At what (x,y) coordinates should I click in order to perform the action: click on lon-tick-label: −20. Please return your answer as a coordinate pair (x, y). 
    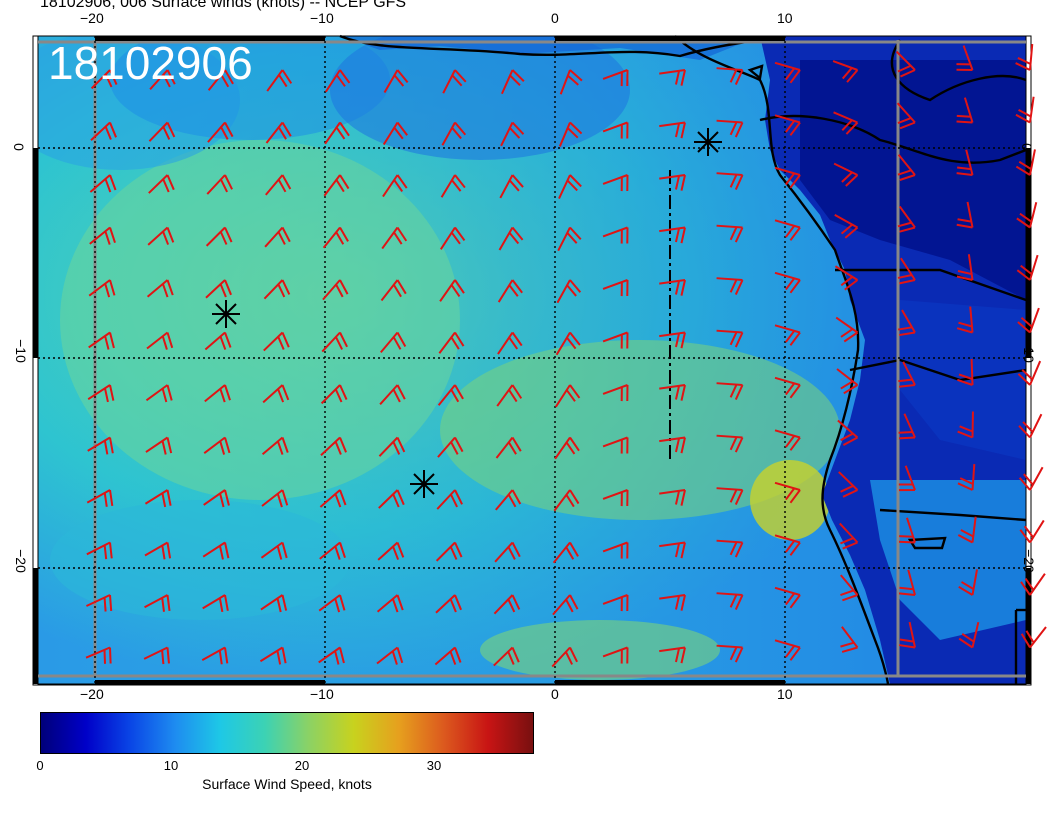
    Looking at the image, I should click on (92, 694).